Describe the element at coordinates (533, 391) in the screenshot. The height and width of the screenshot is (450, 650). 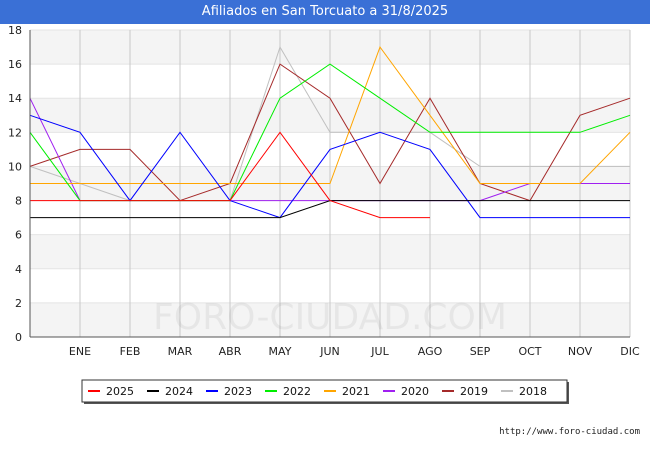
I see `legend-label-2018: 2018` at that location.